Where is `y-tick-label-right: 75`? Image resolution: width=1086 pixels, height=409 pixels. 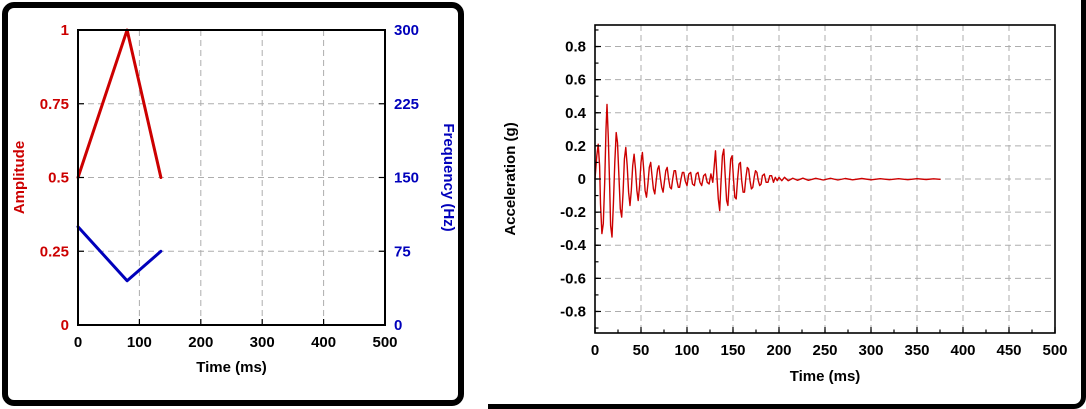
y-tick-label-right: 75 is located at coordinates (402, 251).